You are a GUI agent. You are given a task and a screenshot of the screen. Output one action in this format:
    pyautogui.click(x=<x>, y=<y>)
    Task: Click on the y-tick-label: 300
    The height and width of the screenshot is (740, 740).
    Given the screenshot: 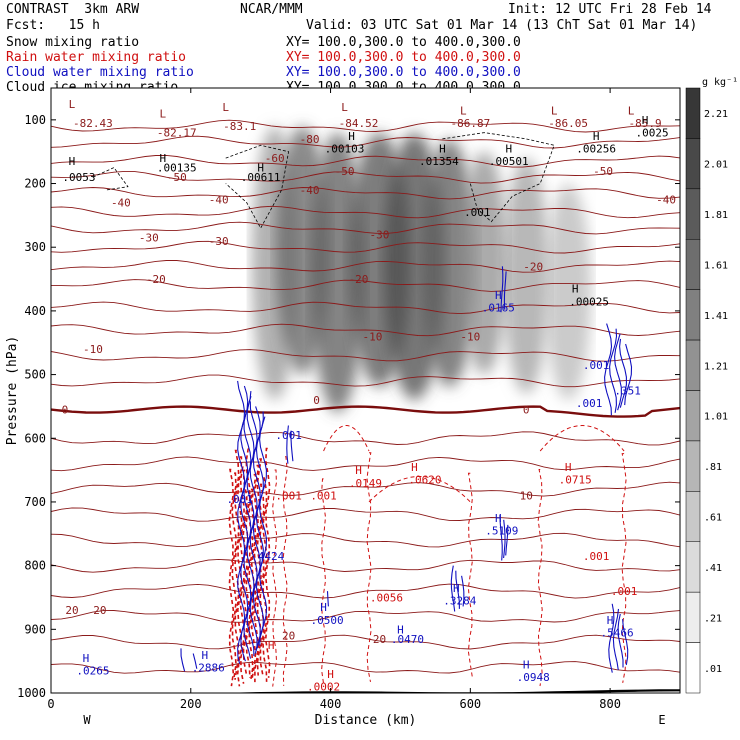 What is the action you would take?
    pyautogui.click(x=35, y=247)
    